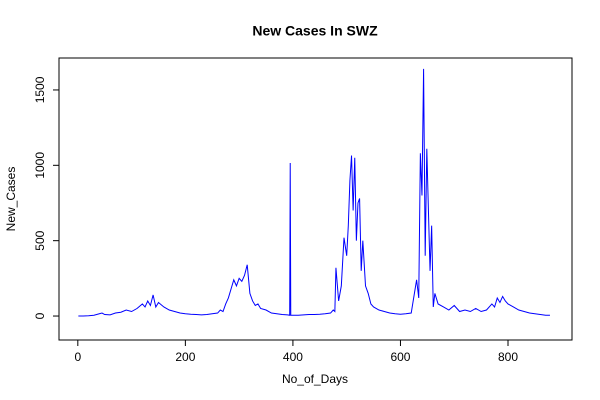 Image resolution: width=600 pixels, height=400 pixels. Describe the element at coordinates (315, 379) in the screenshot. I see `x-axis-label: No_of_Days` at that location.